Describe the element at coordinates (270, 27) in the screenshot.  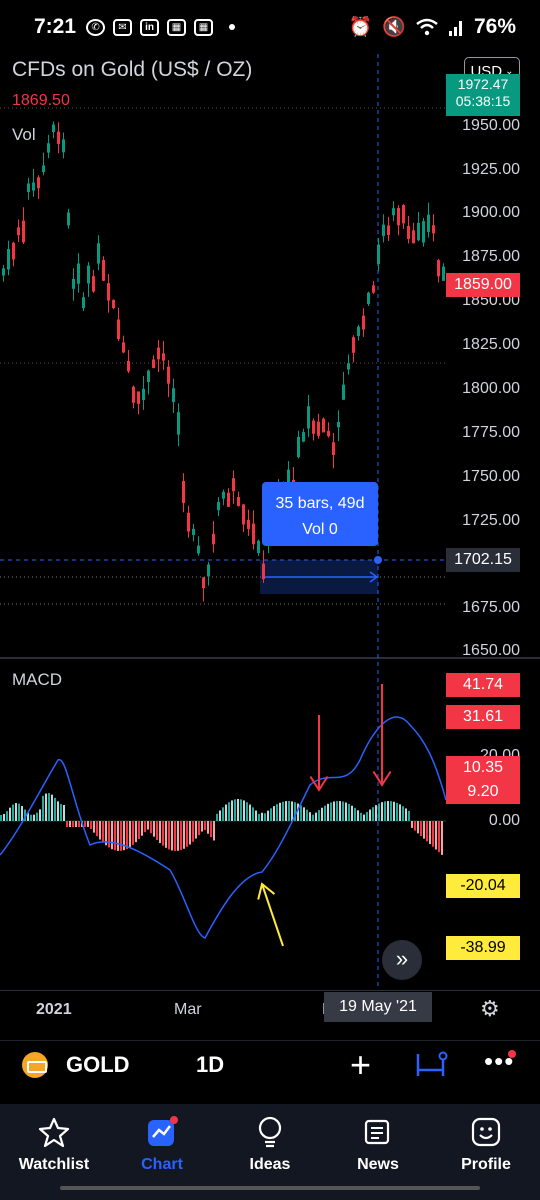
I see `status-bar: 7:21 ✆ ✉ in ▦ ▦ ⏰ 🔇 76%` at that location.